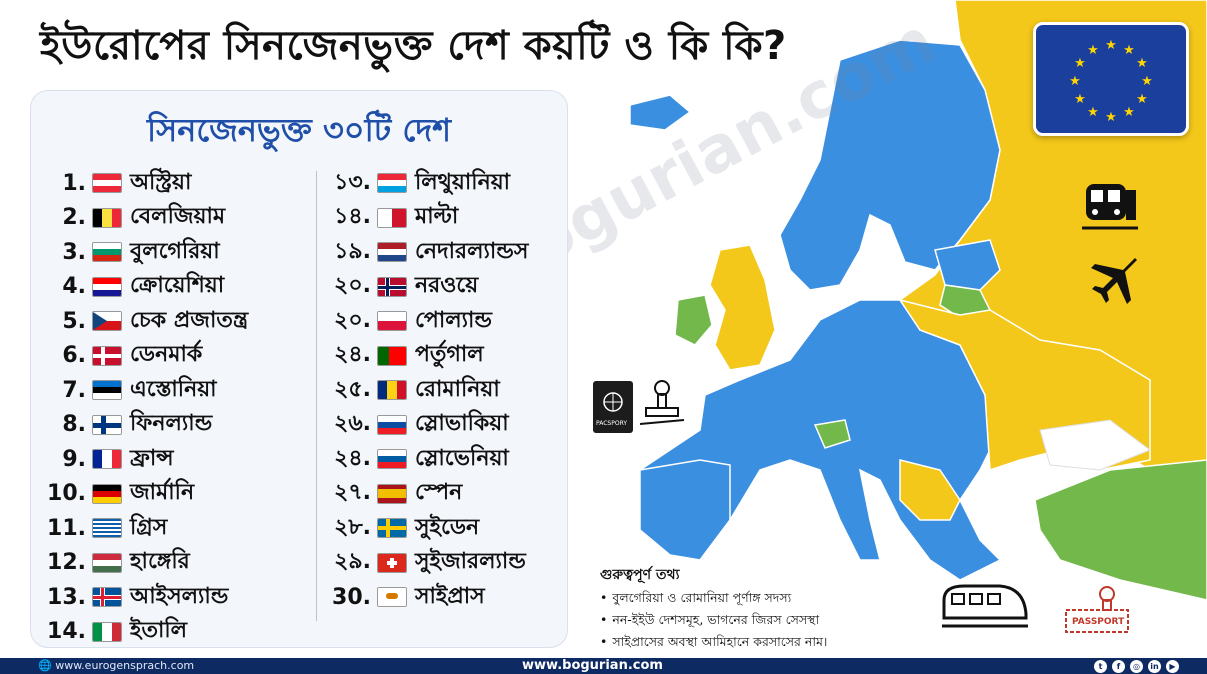  Describe the element at coordinates (177, 286) in the screenshot. I see `country-name: ক্রোয়েশিয়া` at that location.